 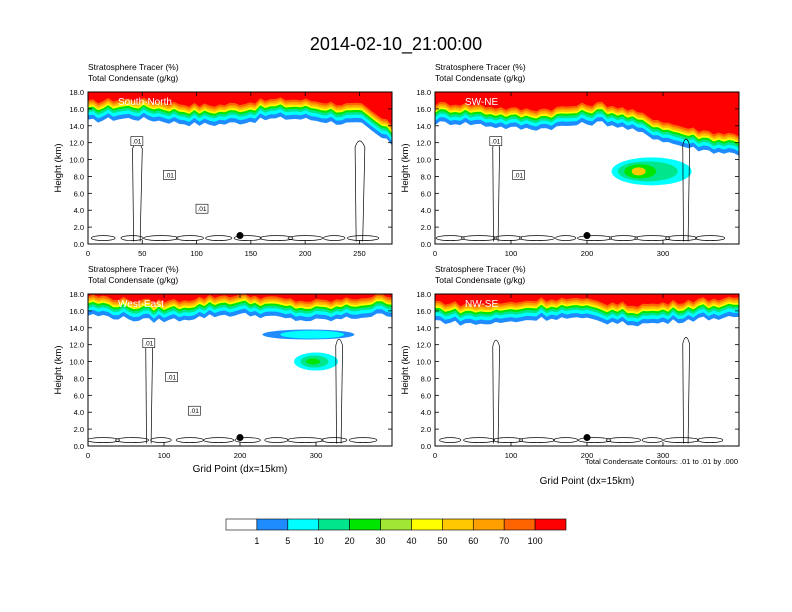 I want to click on colorbar-label: 100, so click(x=535, y=541).